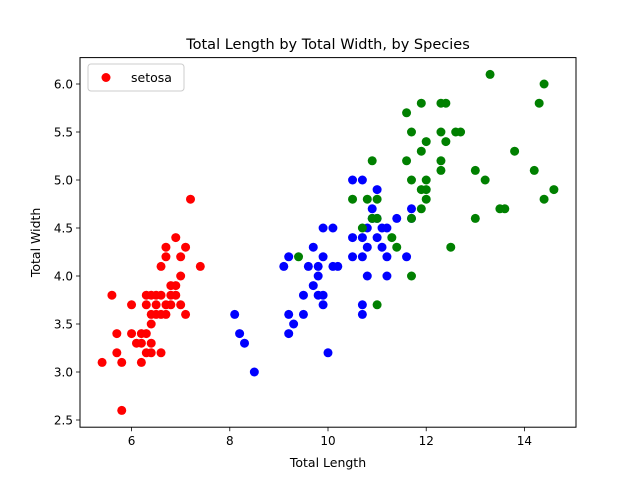 The width and height of the screenshot is (640, 484). I want to click on x-axis: 6 8 10 12 14, so click(330, 437).